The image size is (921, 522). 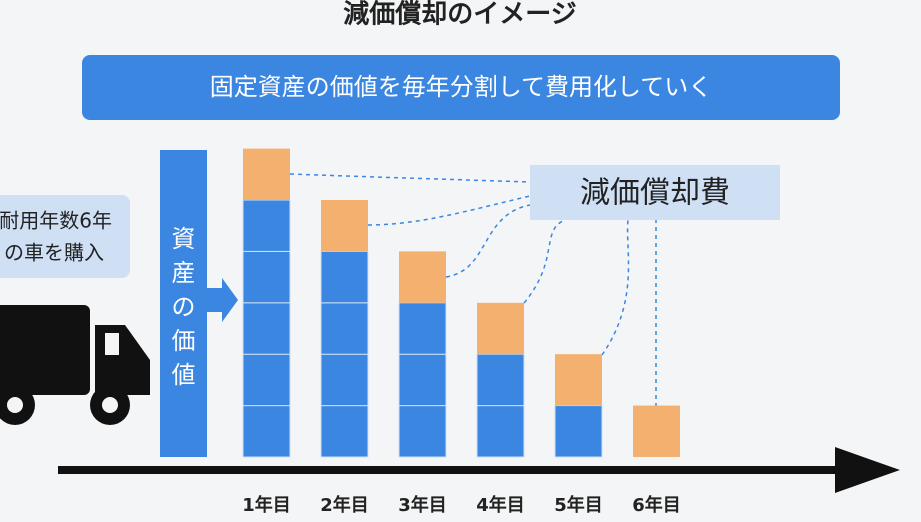 I want to click on asset-char: の, so click(x=184, y=307).